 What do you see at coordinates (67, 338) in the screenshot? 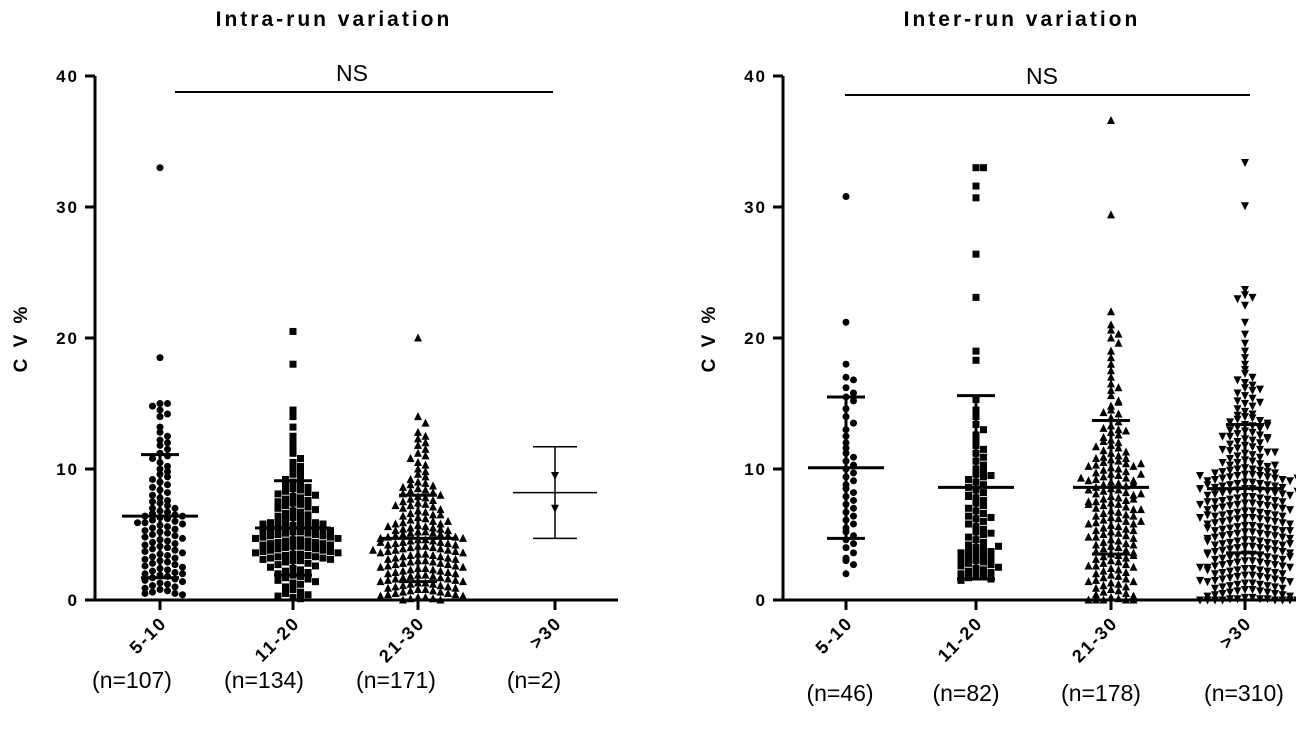
I see `y-tick-label: 20` at bounding box center [67, 338].